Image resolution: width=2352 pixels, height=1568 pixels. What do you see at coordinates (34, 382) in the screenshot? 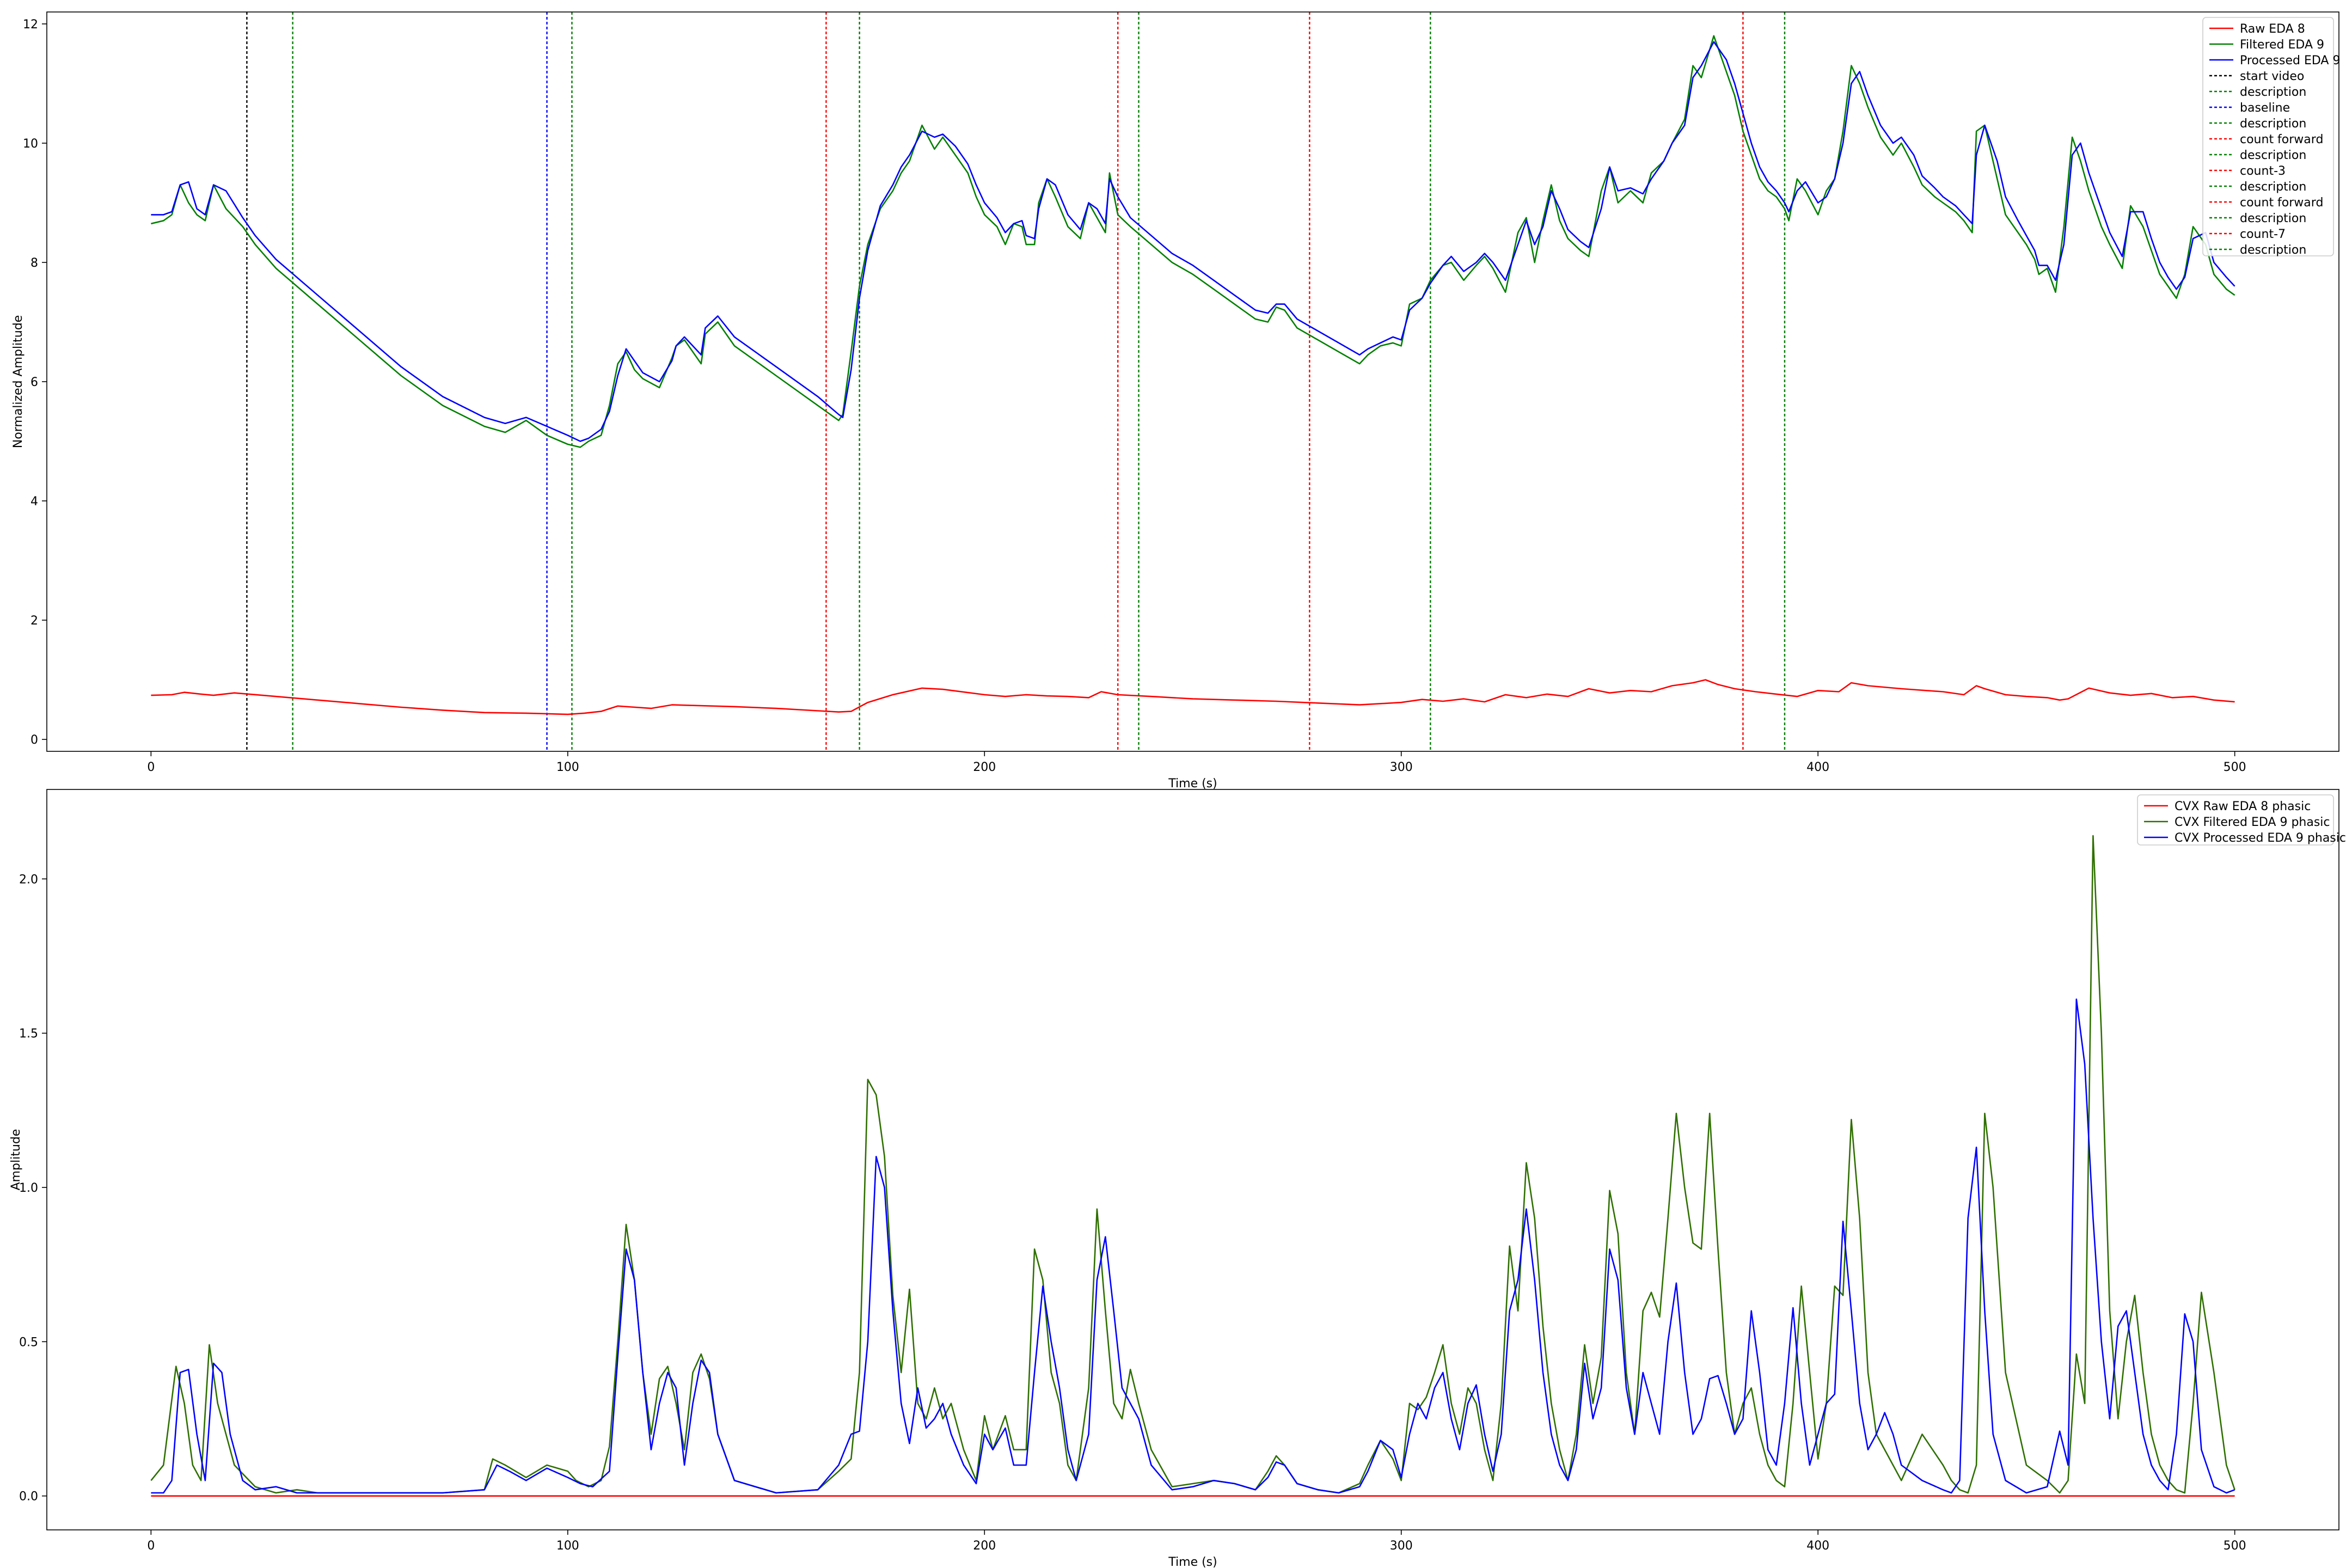
I see `y-tick-label: 6` at bounding box center [34, 382].